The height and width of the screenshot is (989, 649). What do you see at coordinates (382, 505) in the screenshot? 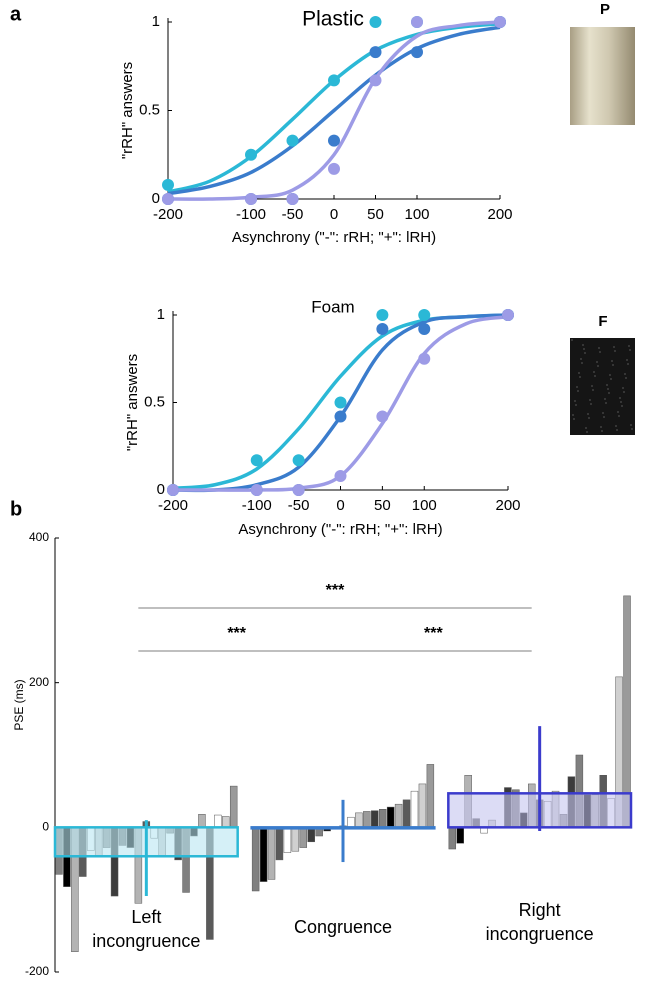
I see `x-tick-label: 50` at bounding box center [382, 505].